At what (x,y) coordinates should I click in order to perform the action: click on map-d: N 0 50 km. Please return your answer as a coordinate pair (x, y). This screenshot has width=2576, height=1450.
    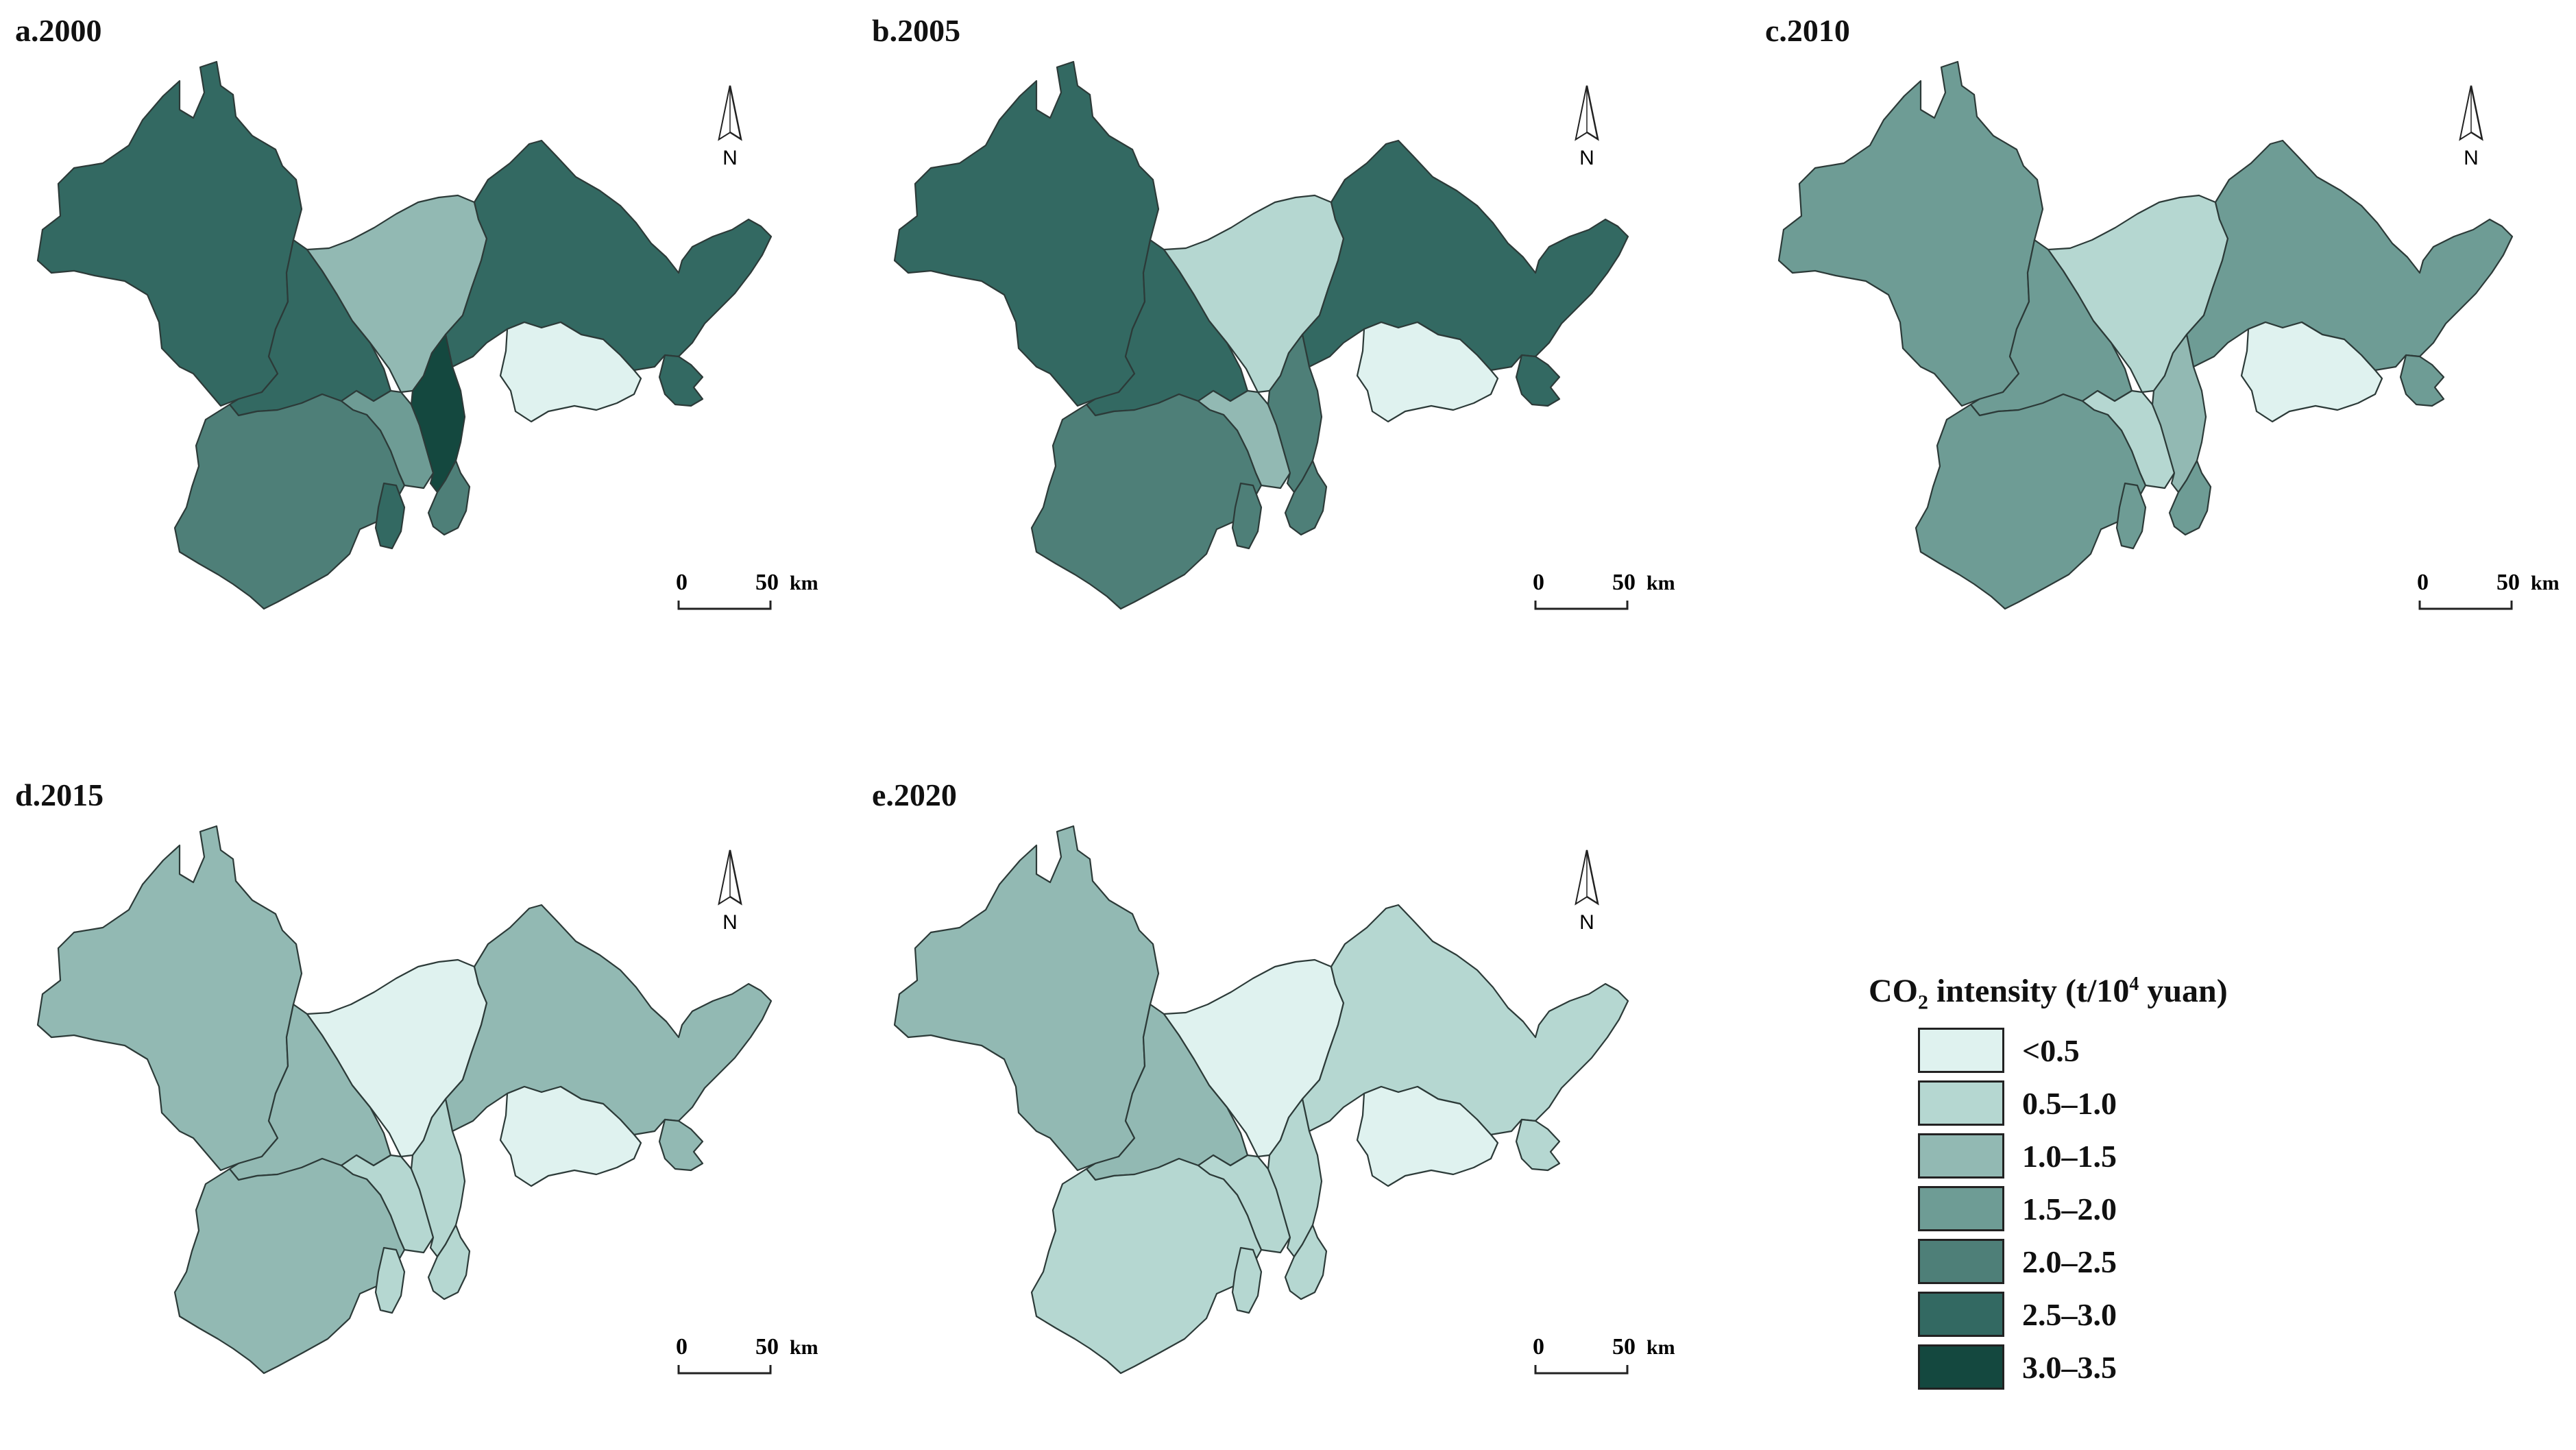
    Looking at the image, I should click on (427, 1100).